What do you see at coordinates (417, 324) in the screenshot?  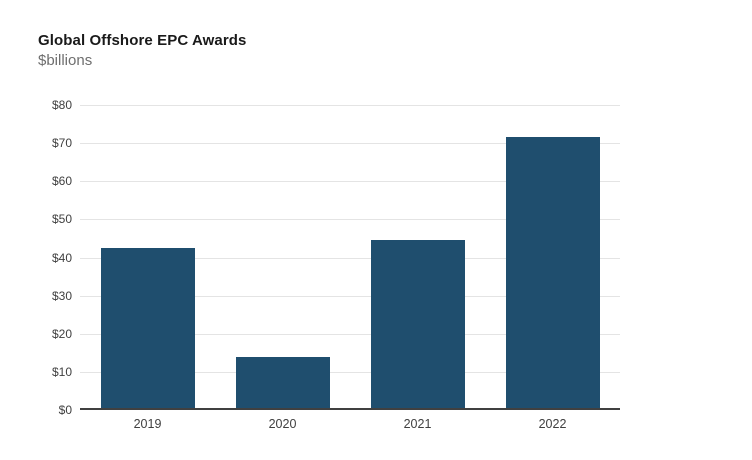 I see `bar-2021` at bounding box center [417, 324].